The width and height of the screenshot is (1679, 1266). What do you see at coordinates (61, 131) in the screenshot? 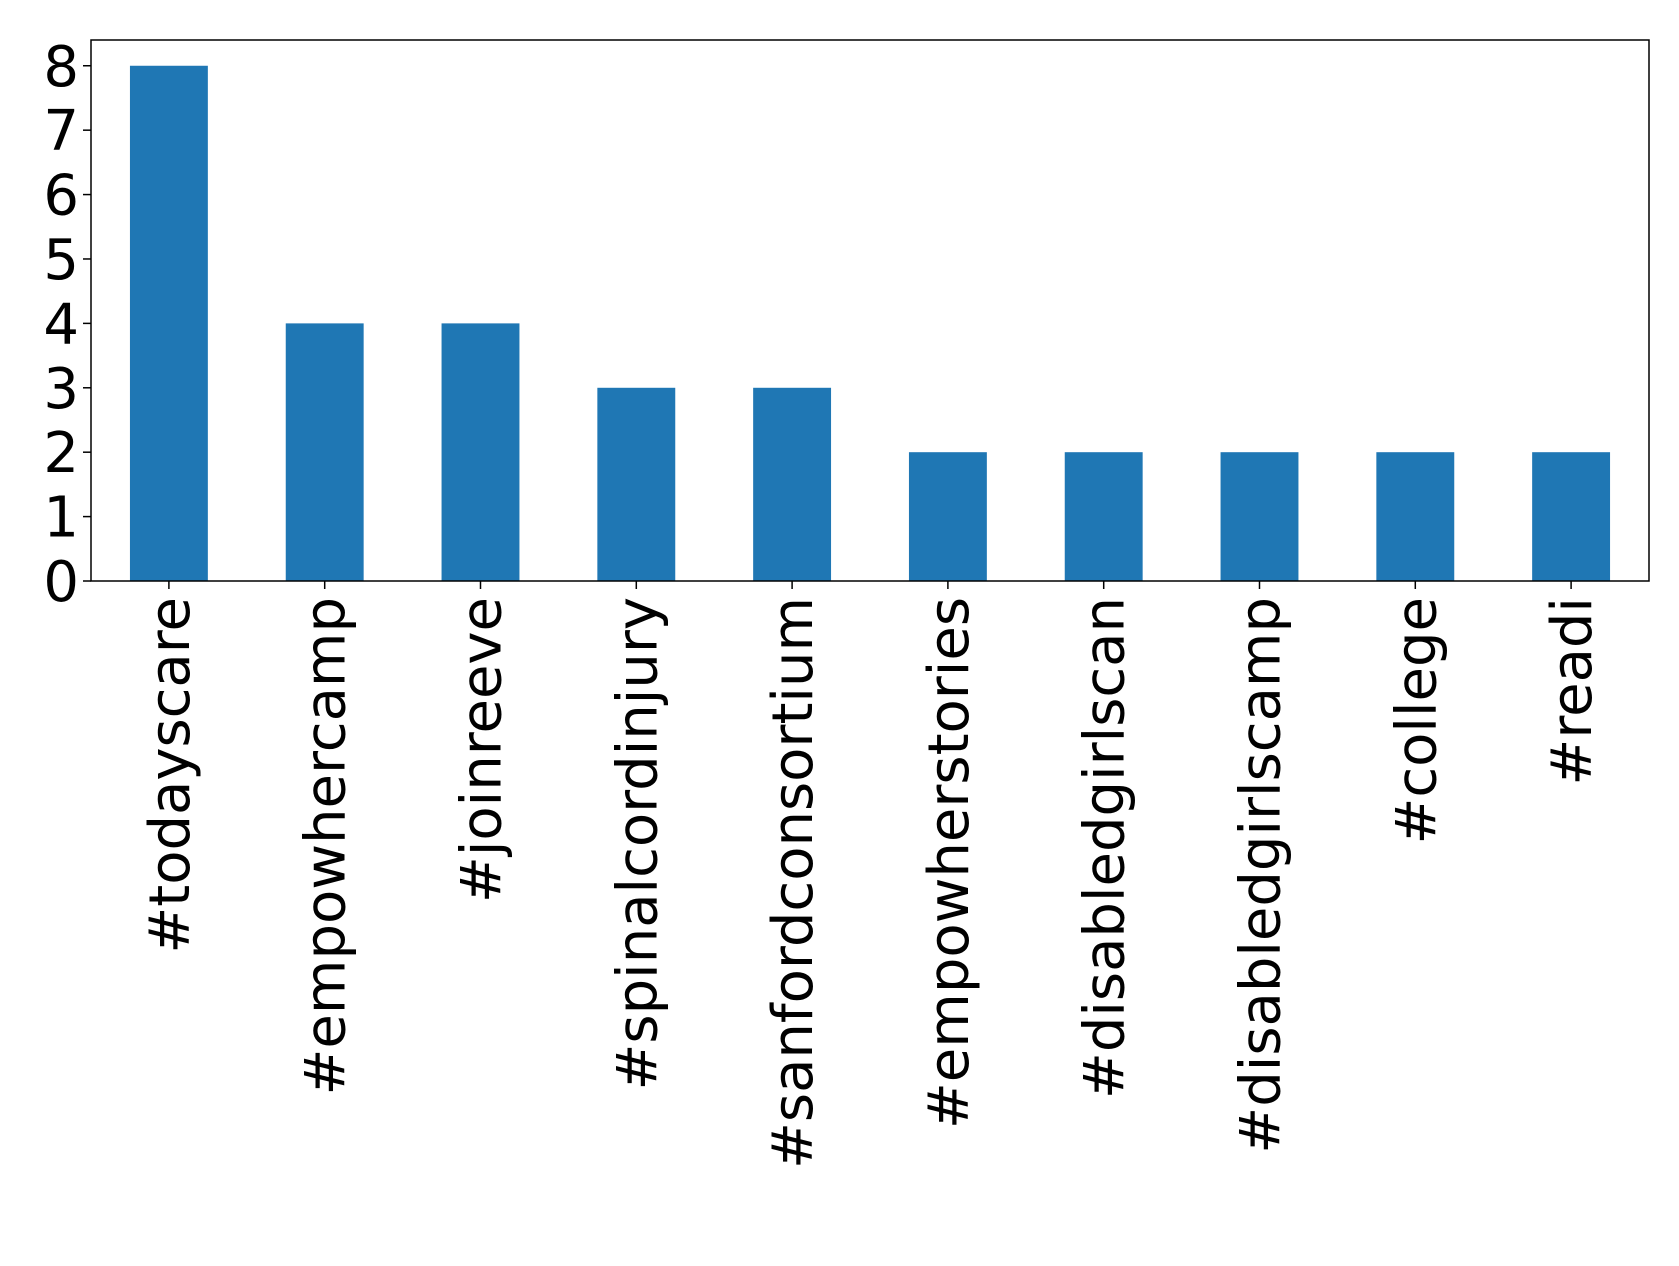
I see `y-tick-label: 7` at bounding box center [61, 131].